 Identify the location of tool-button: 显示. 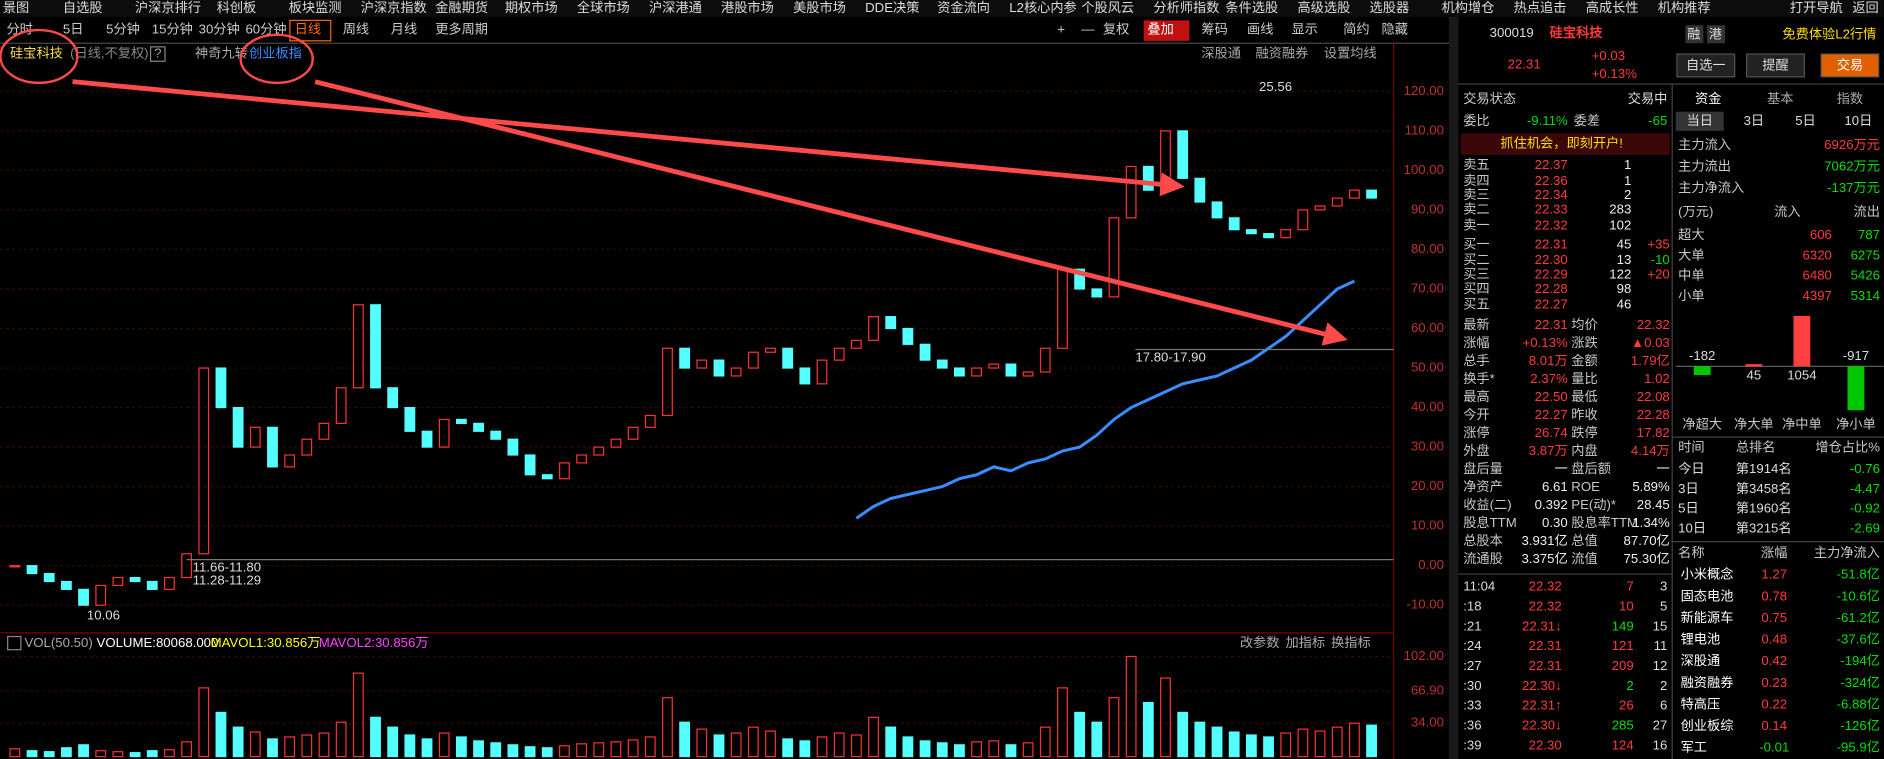
(1304, 29).